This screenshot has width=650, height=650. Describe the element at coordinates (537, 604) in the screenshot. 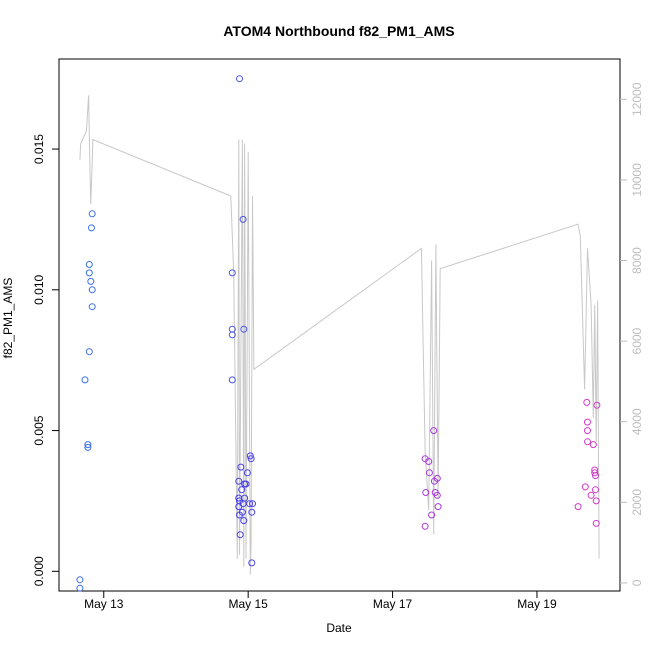

I see `x-tick-label: May 19` at that location.